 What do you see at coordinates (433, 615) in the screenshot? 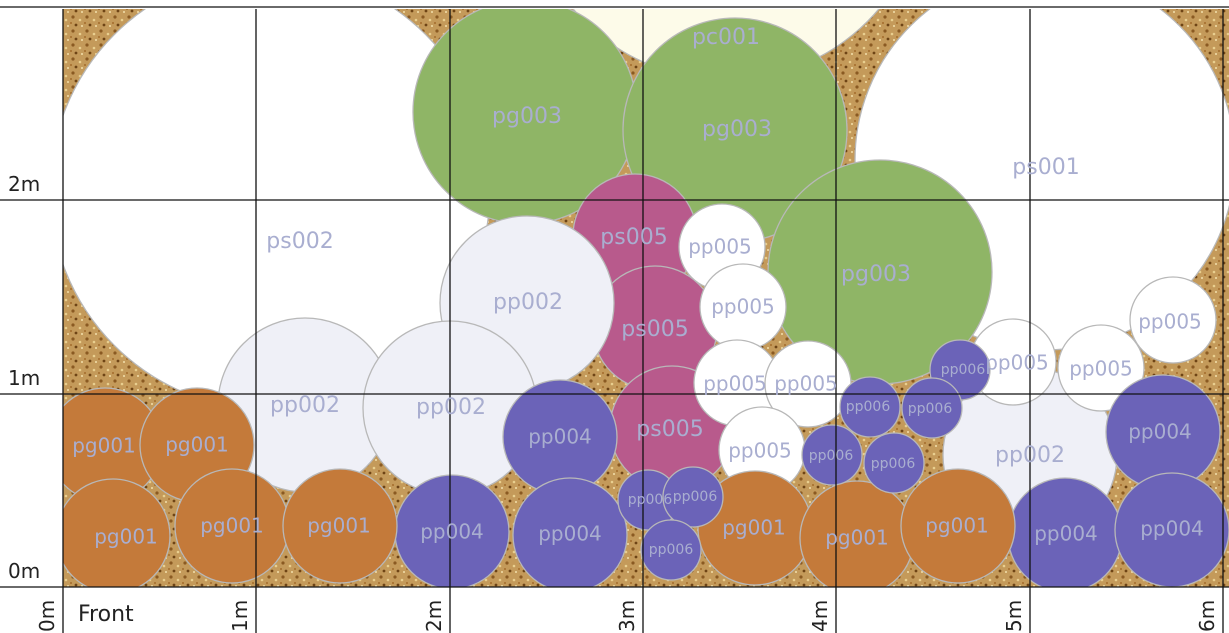
I see `x-axis-label: 2m` at bounding box center [433, 615].